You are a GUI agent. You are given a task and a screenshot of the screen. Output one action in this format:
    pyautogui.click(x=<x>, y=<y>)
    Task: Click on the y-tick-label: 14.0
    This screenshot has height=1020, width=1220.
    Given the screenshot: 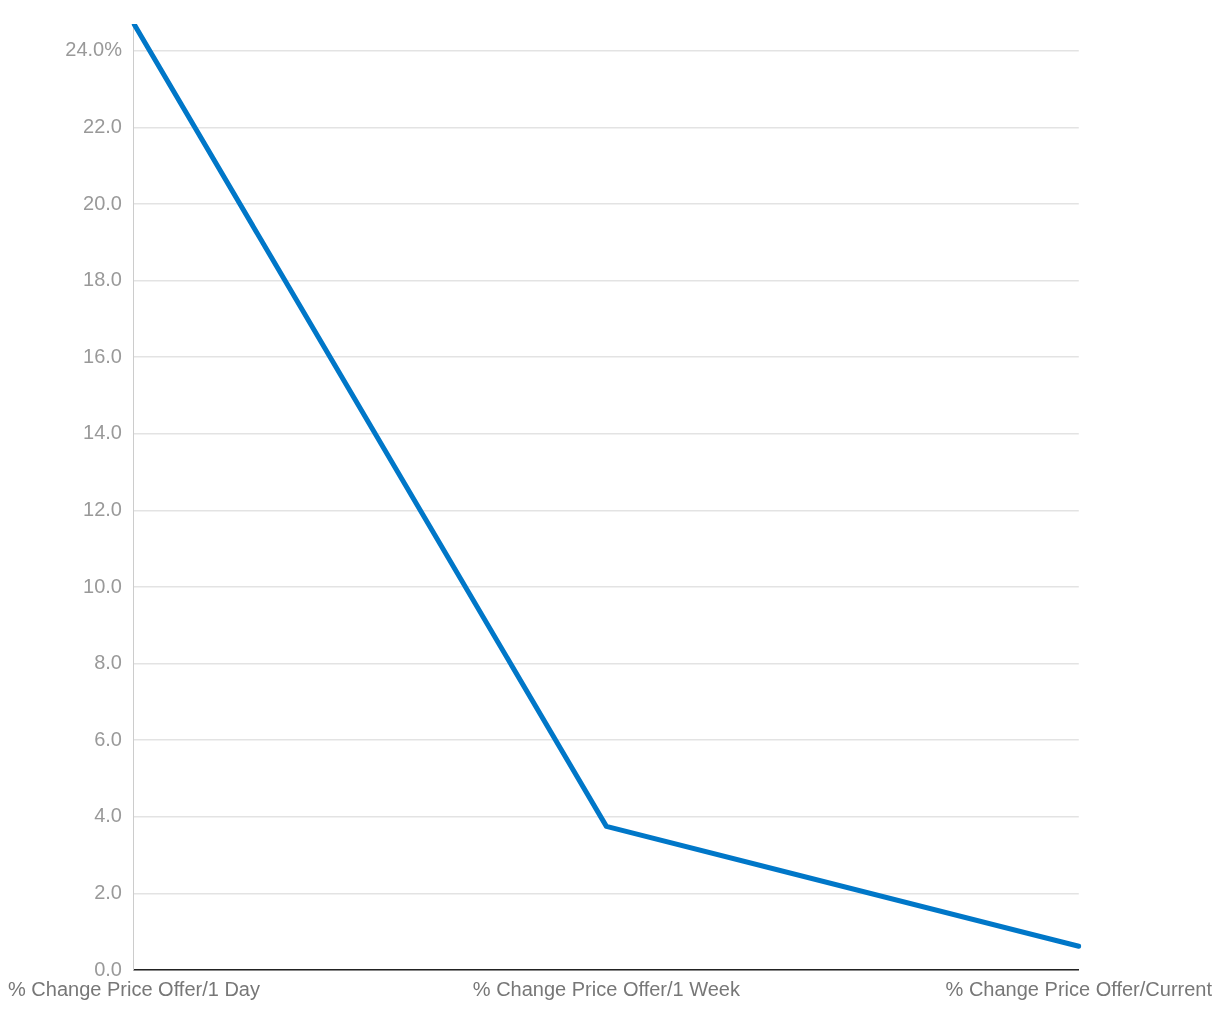 What is the action you would take?
    pyautogui.click(x=102, y=432)
    